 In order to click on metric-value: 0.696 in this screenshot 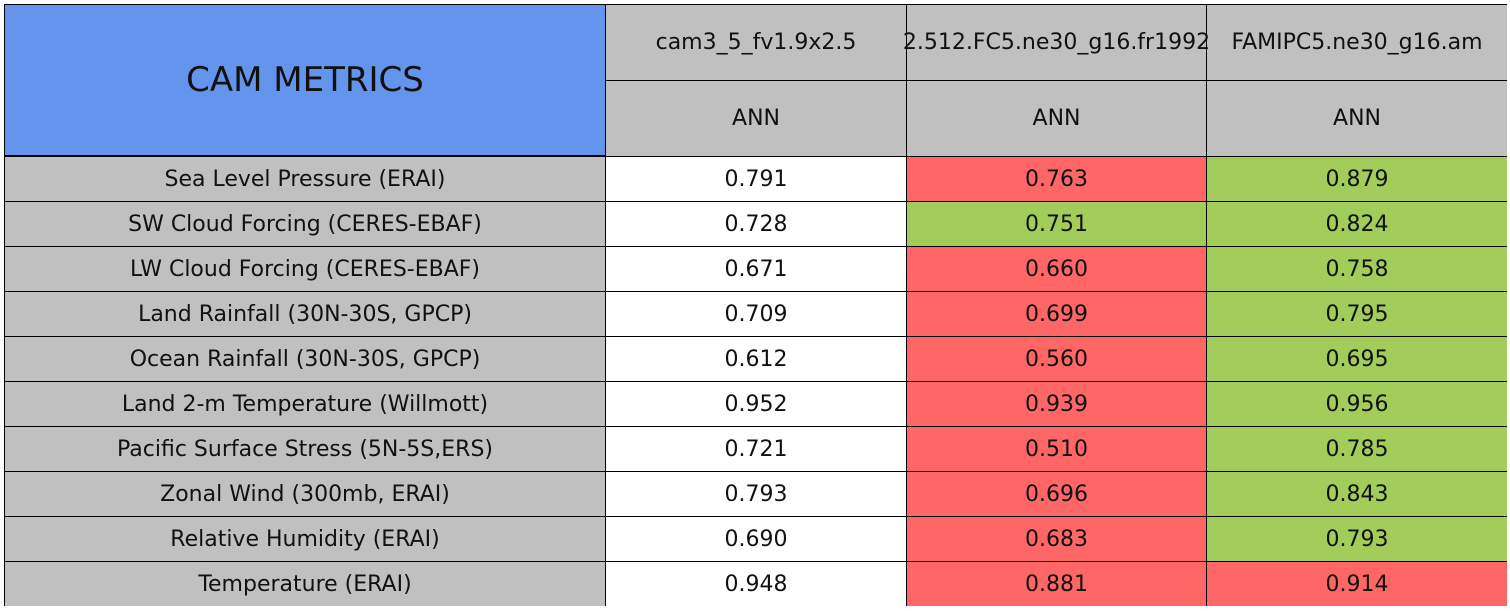, I will do `click(1056, 494)`.